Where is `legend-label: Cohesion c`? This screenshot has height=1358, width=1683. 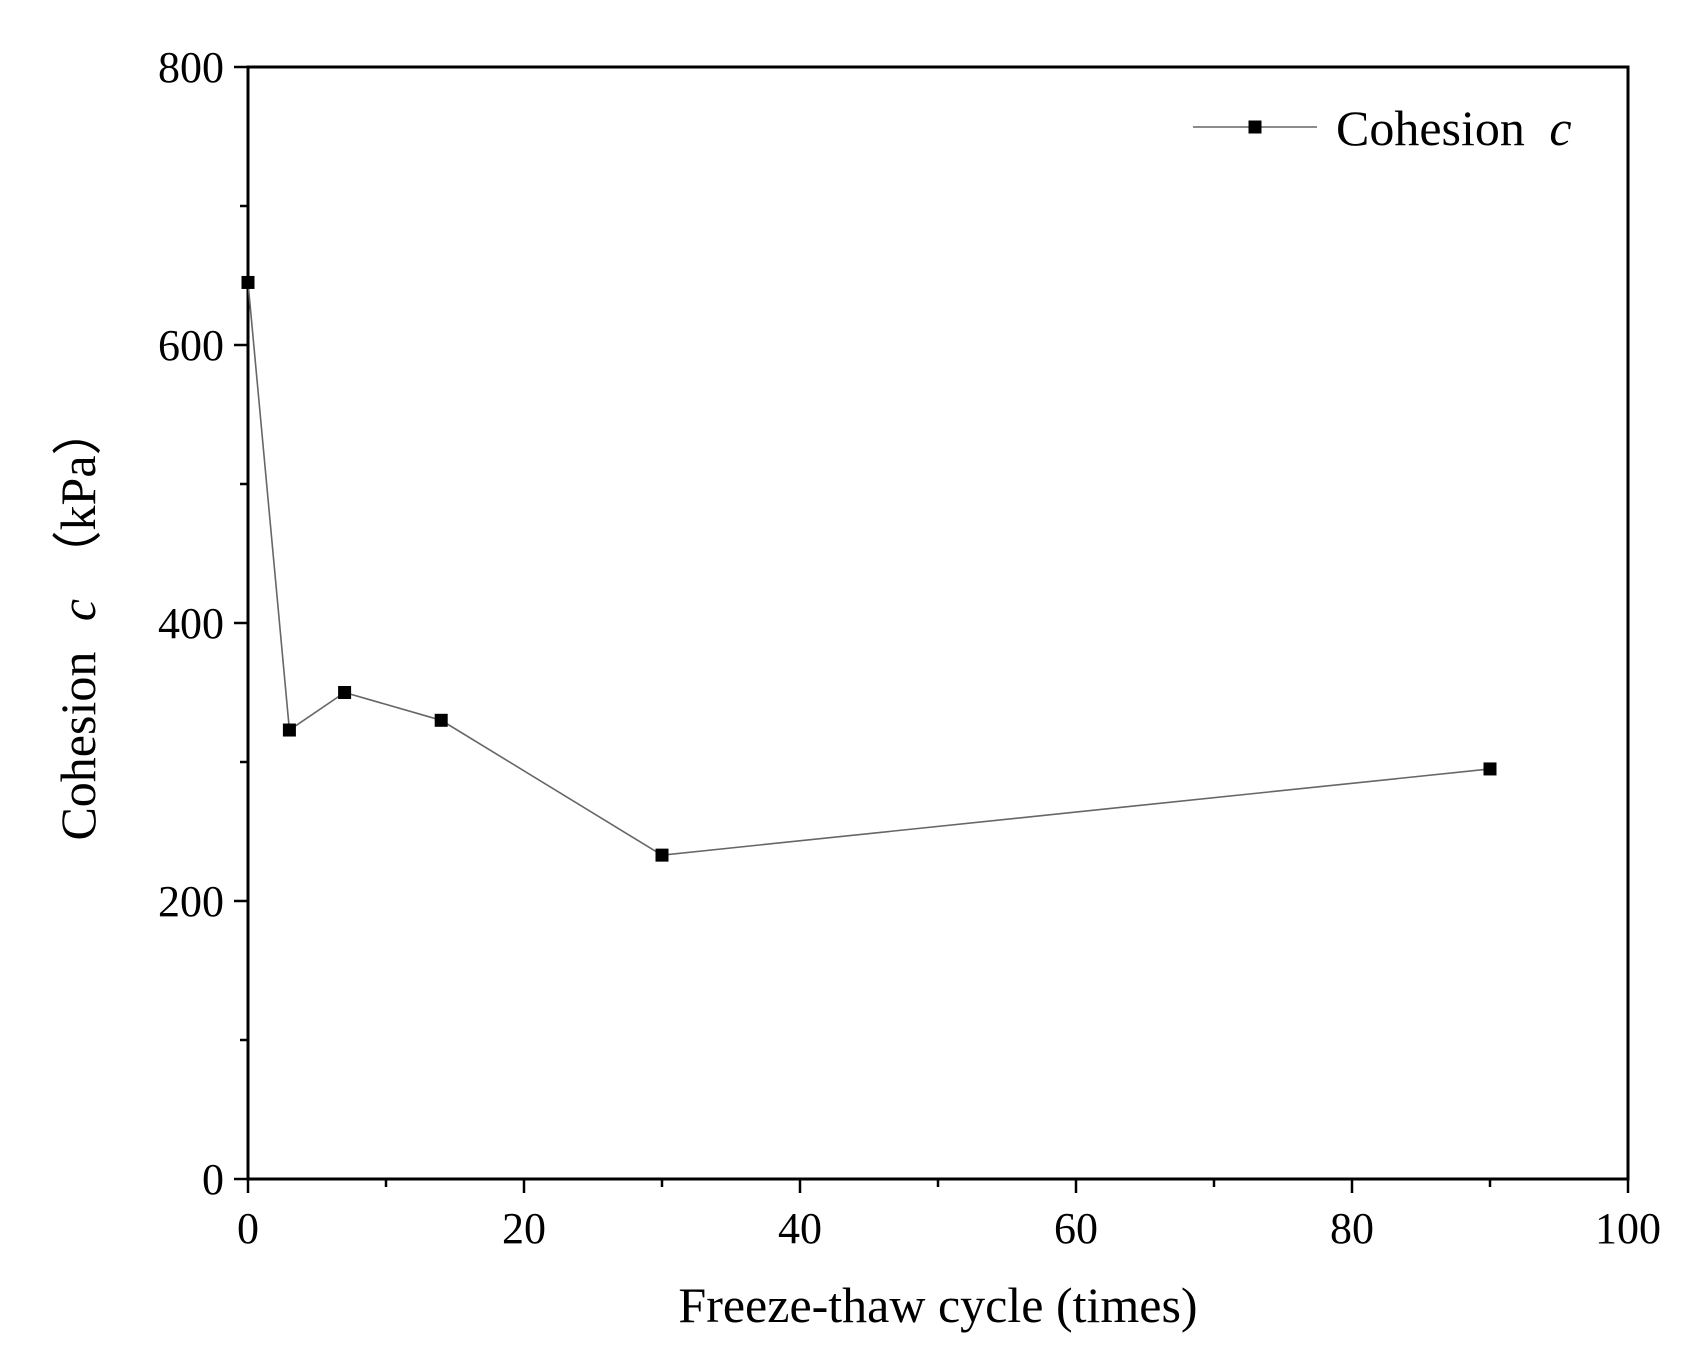 legend-label: Cohesion c is located at coordinates (1454, 128).